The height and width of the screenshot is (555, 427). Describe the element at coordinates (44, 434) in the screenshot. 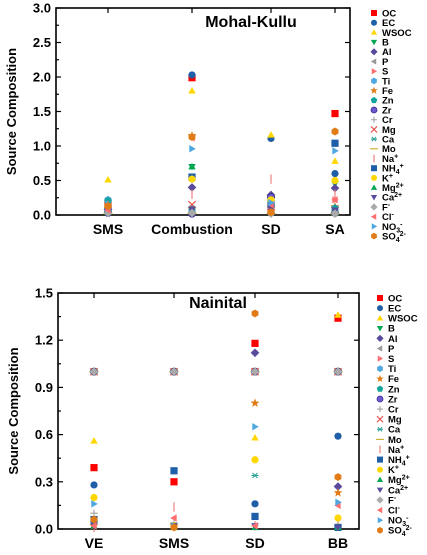

I see `y-tick-label: 0.6` at that location.